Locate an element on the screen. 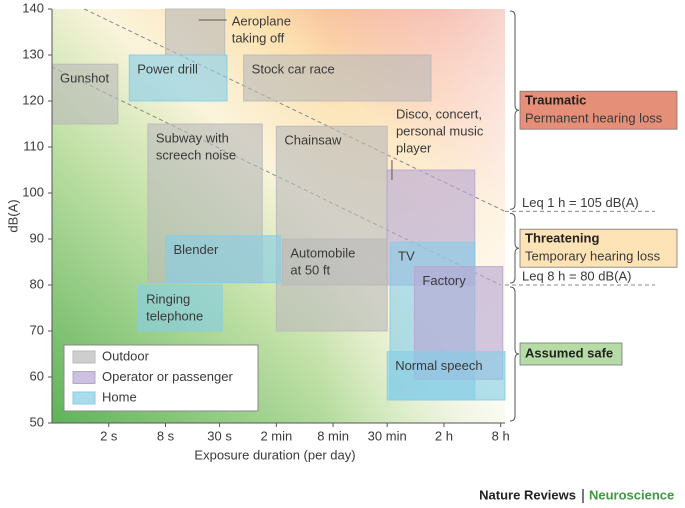 This screenshot has width=685, height=508. box-label: telephone is located at coordinates (174, 315).